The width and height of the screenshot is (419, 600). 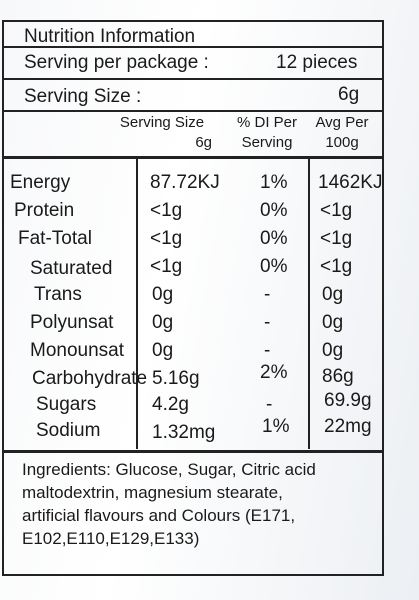 I want to click on table-header-divider, so click(x=193, y=157).